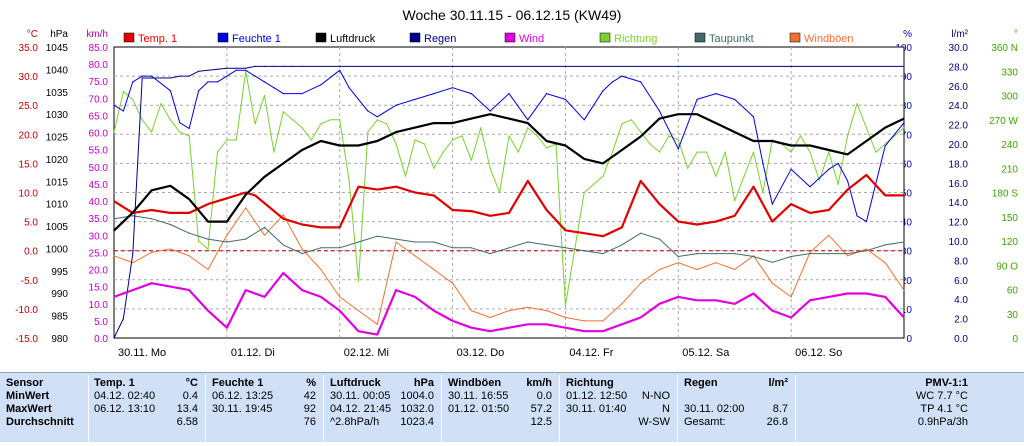  Describe the element at coordinates (417, 422) in the screenshot. I see `luftdruck-avg-value: 1023.4` at that location.